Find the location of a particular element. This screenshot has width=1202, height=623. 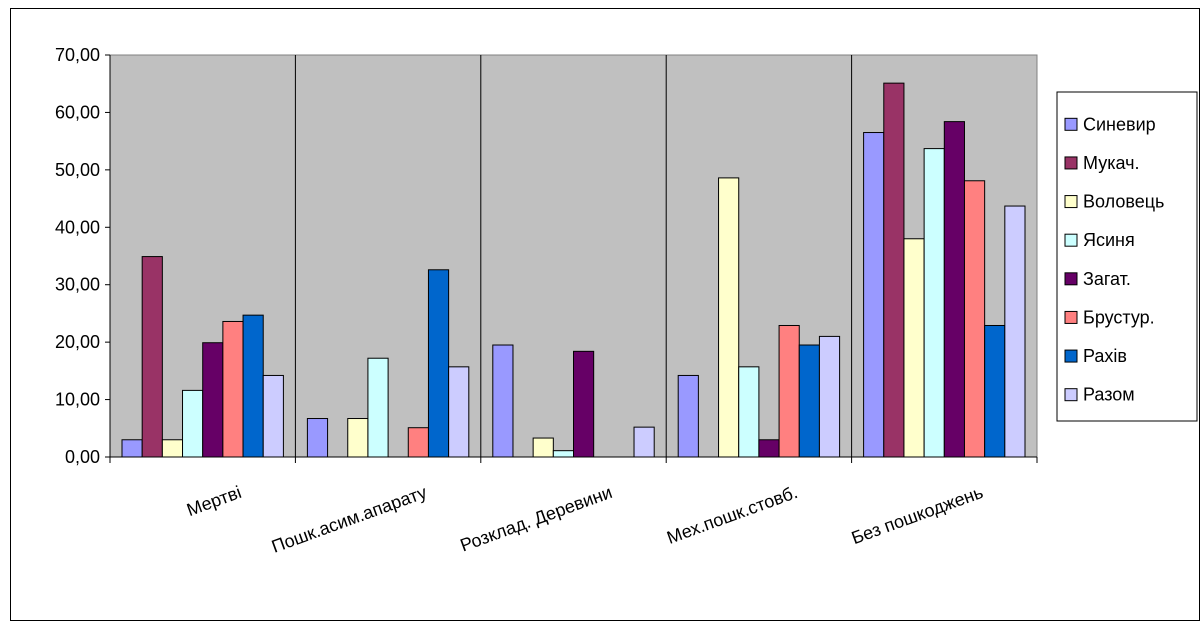

y-tick-label: 20,00 is located at coordinates (77, 342).